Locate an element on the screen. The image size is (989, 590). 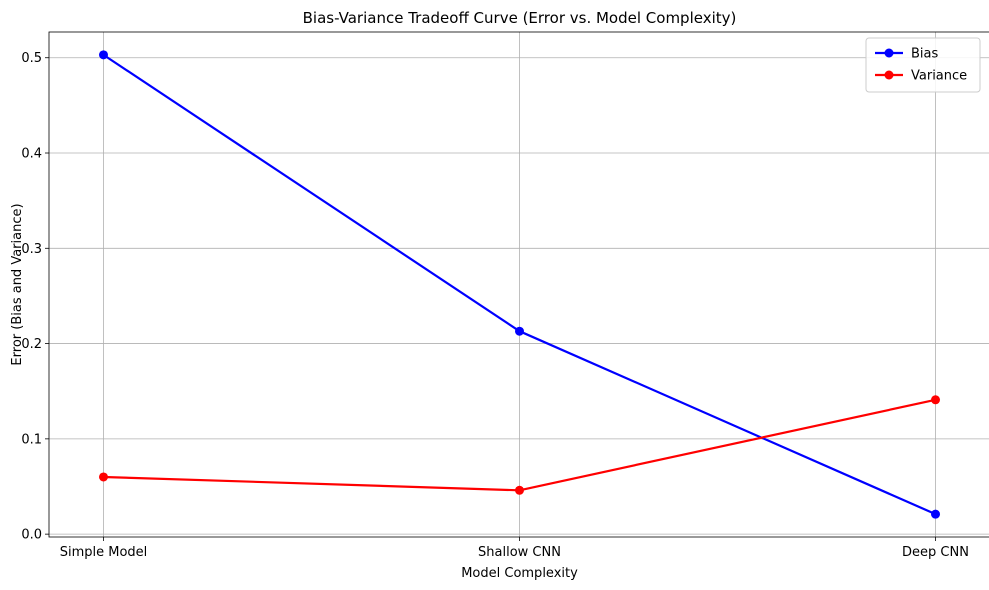
legend-label-variance: Variance is located at coordinates (939, 76).